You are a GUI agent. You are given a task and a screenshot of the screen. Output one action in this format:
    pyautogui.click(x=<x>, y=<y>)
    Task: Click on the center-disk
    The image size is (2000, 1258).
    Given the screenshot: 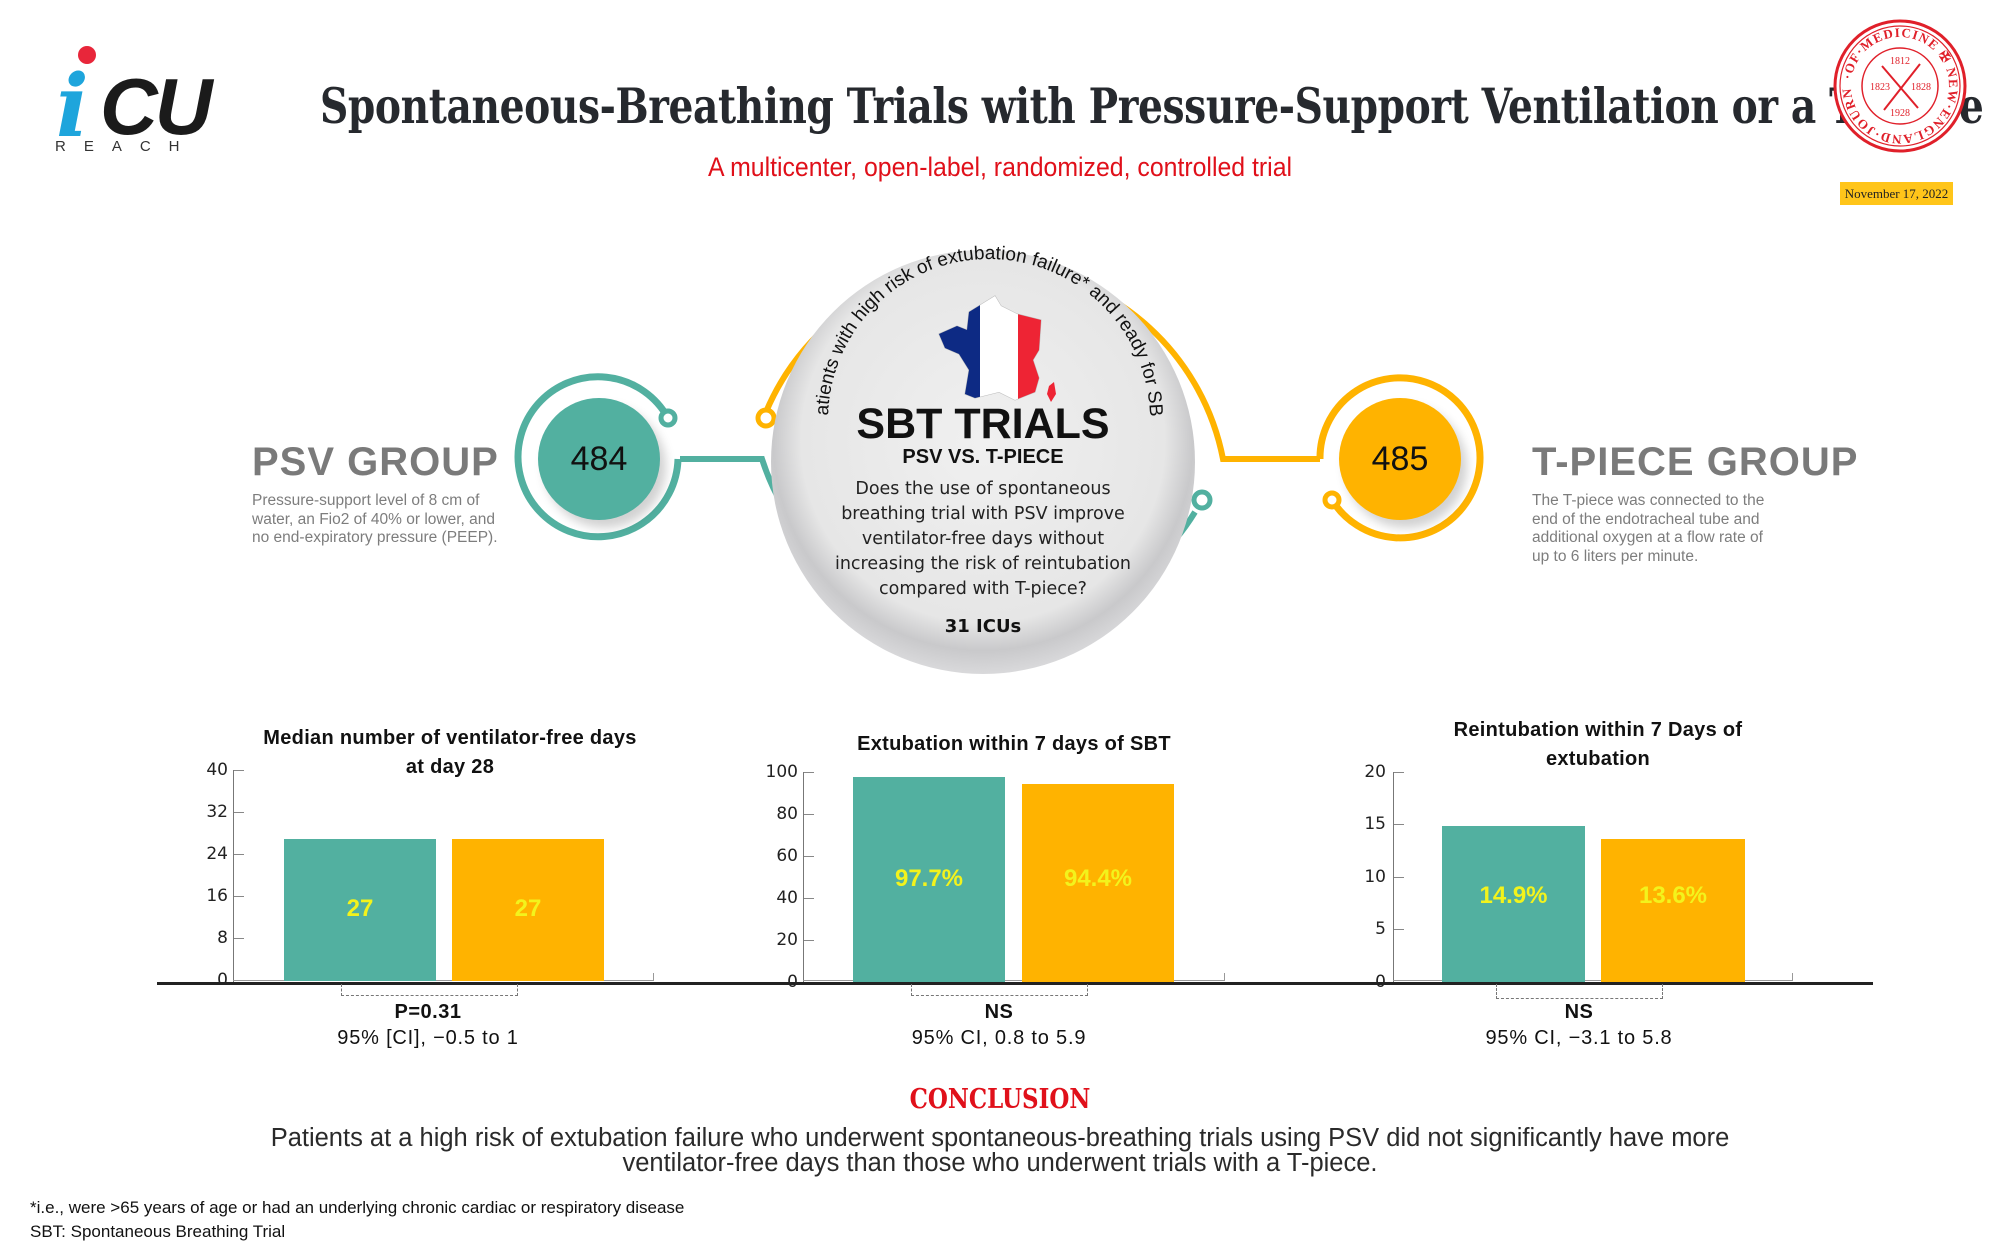 What is the action you would take?
    pyautogui.click(x=983, y=462)
    